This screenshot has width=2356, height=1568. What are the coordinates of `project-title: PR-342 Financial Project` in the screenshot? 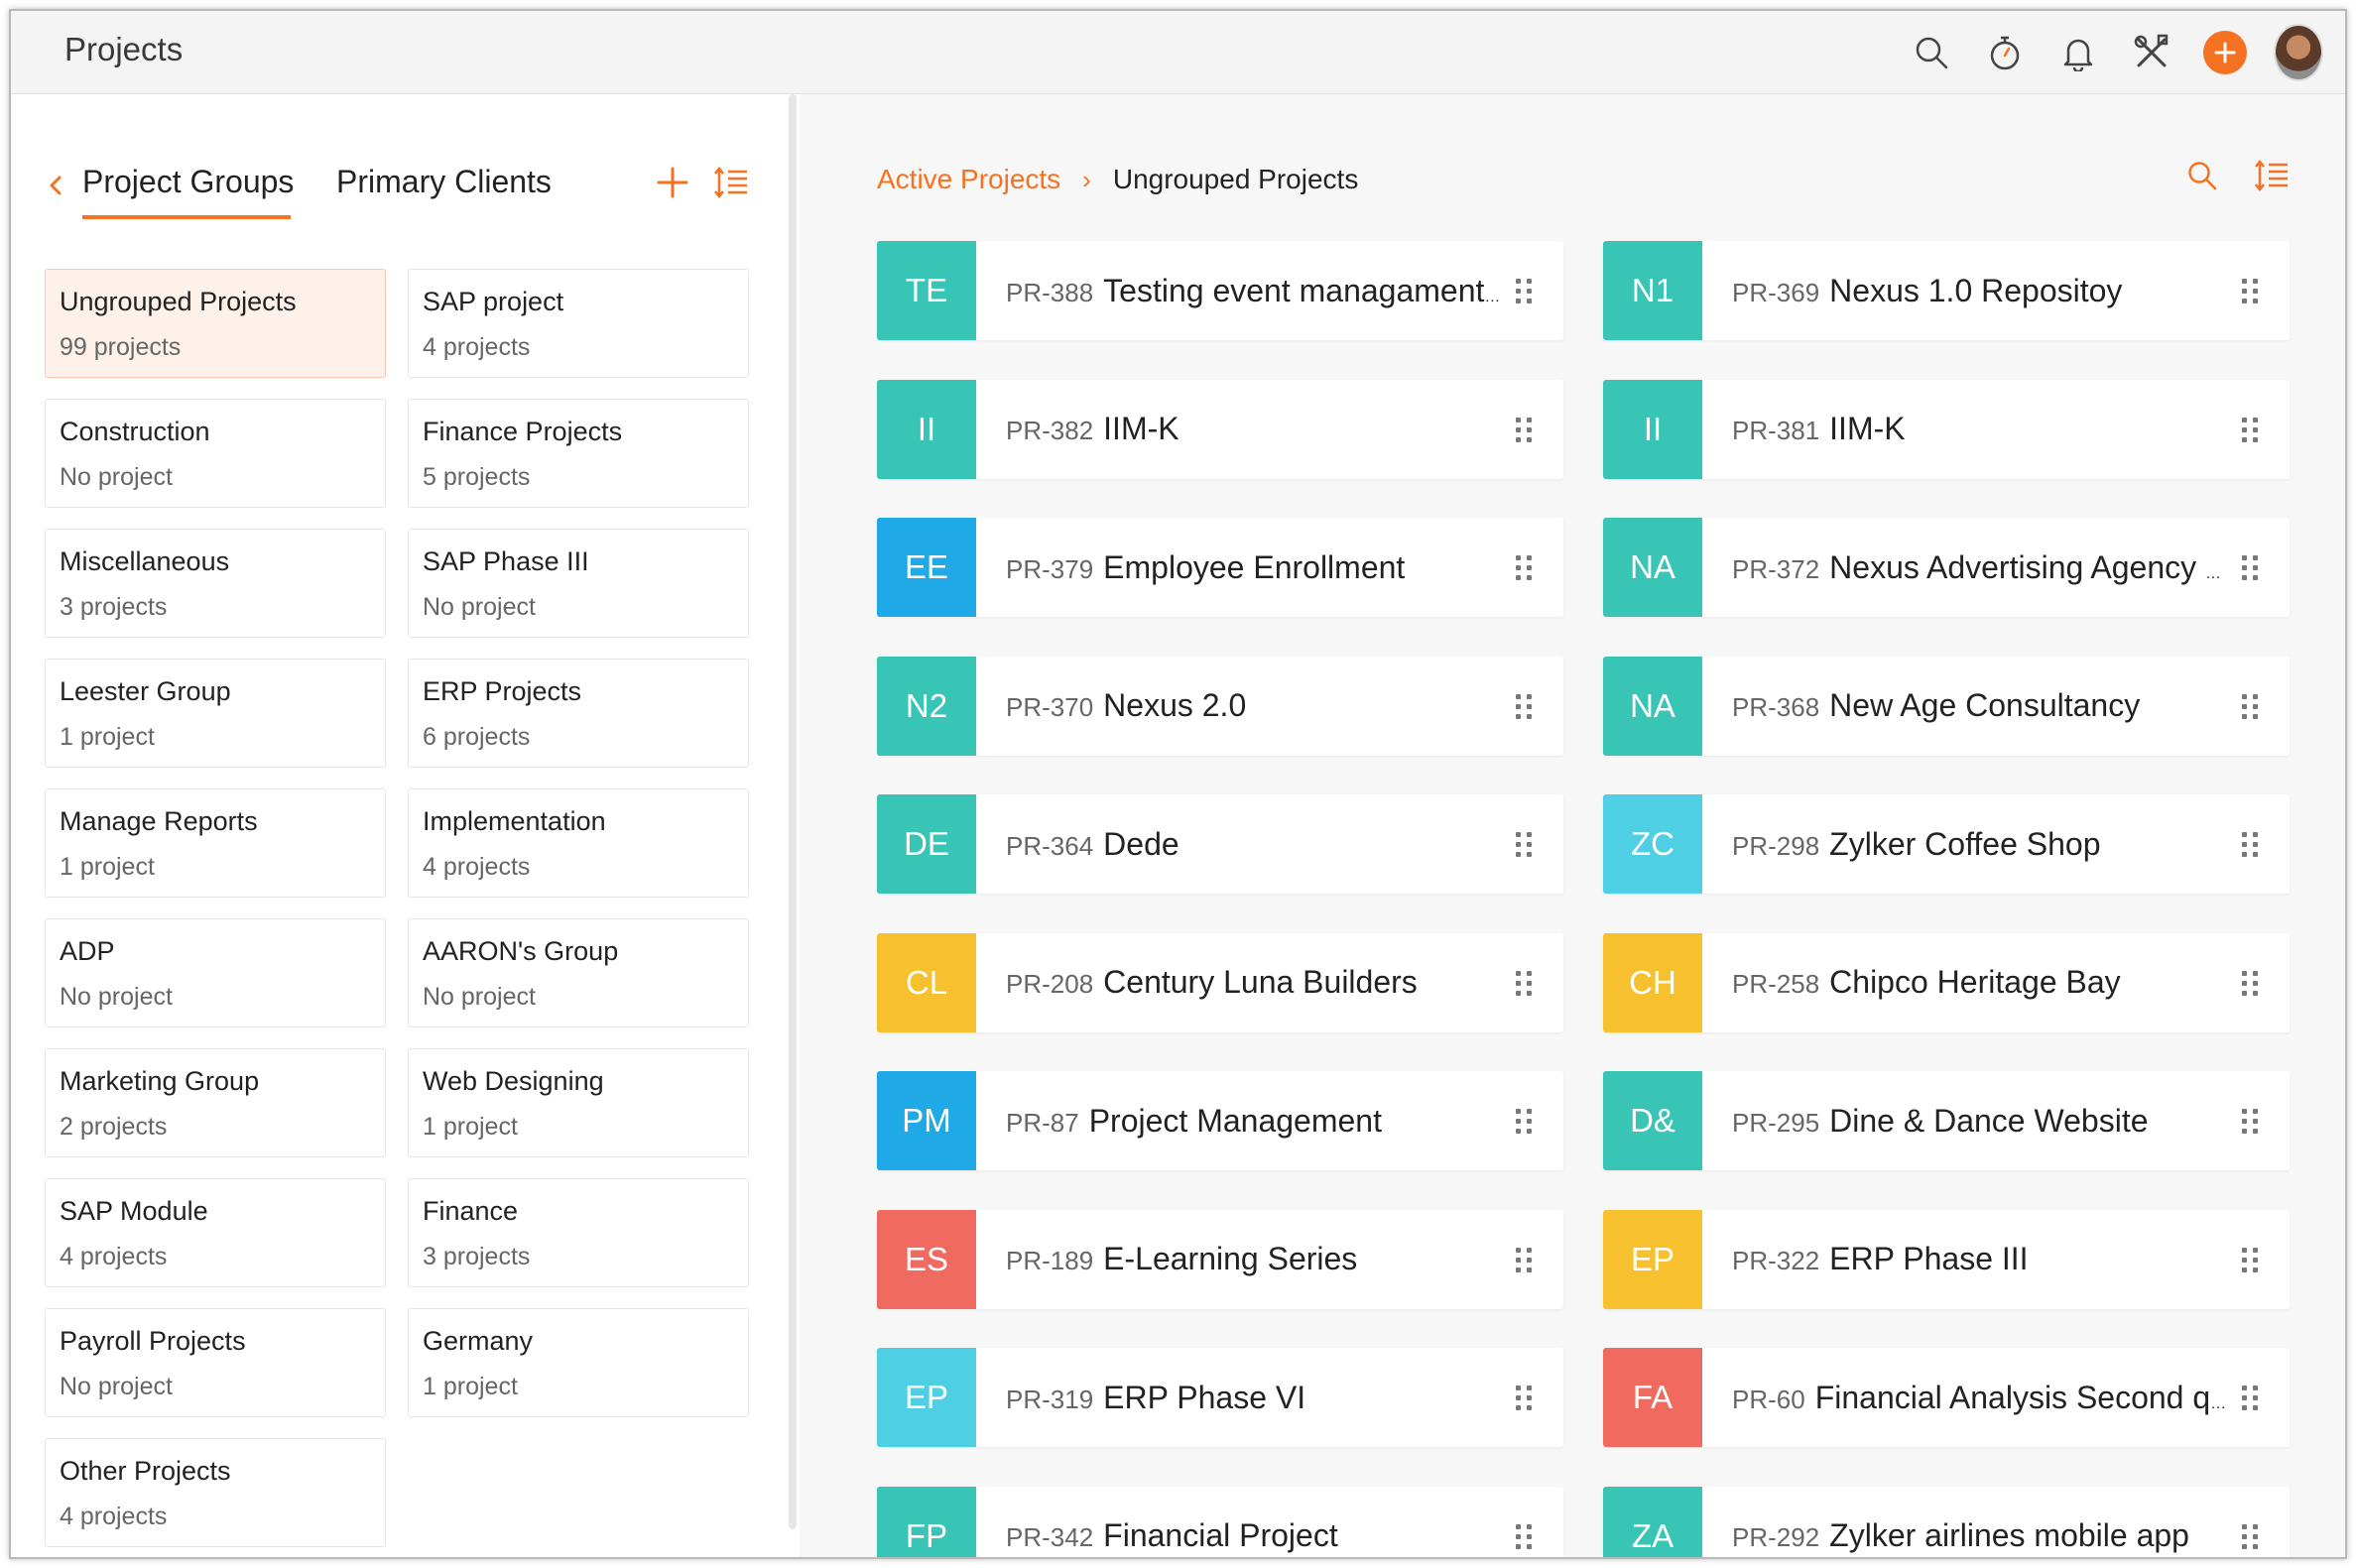 It's located at (1256, 1535).